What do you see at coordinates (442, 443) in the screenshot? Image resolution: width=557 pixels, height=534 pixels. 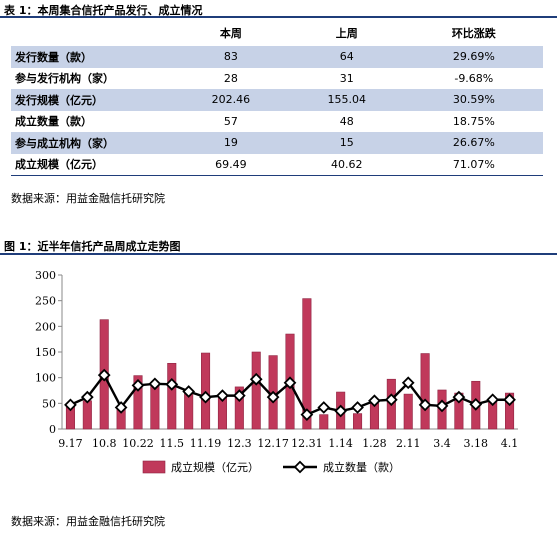 I see `x-tick-label: 3.4` at bounding box center [442, 443].